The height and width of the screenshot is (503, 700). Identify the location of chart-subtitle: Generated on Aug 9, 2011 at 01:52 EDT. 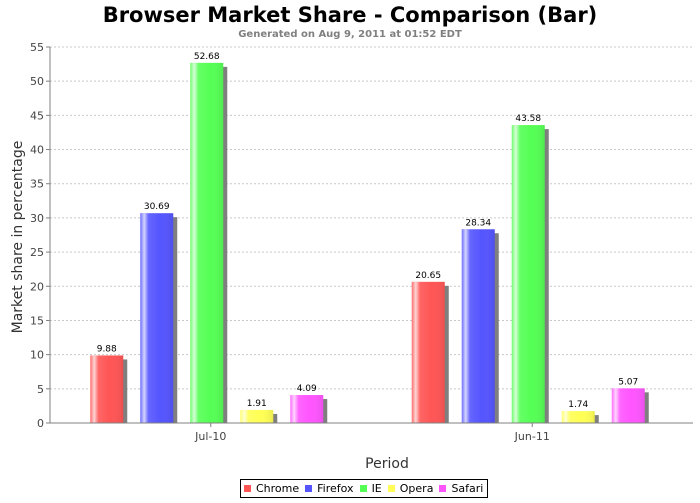
(350, 34).